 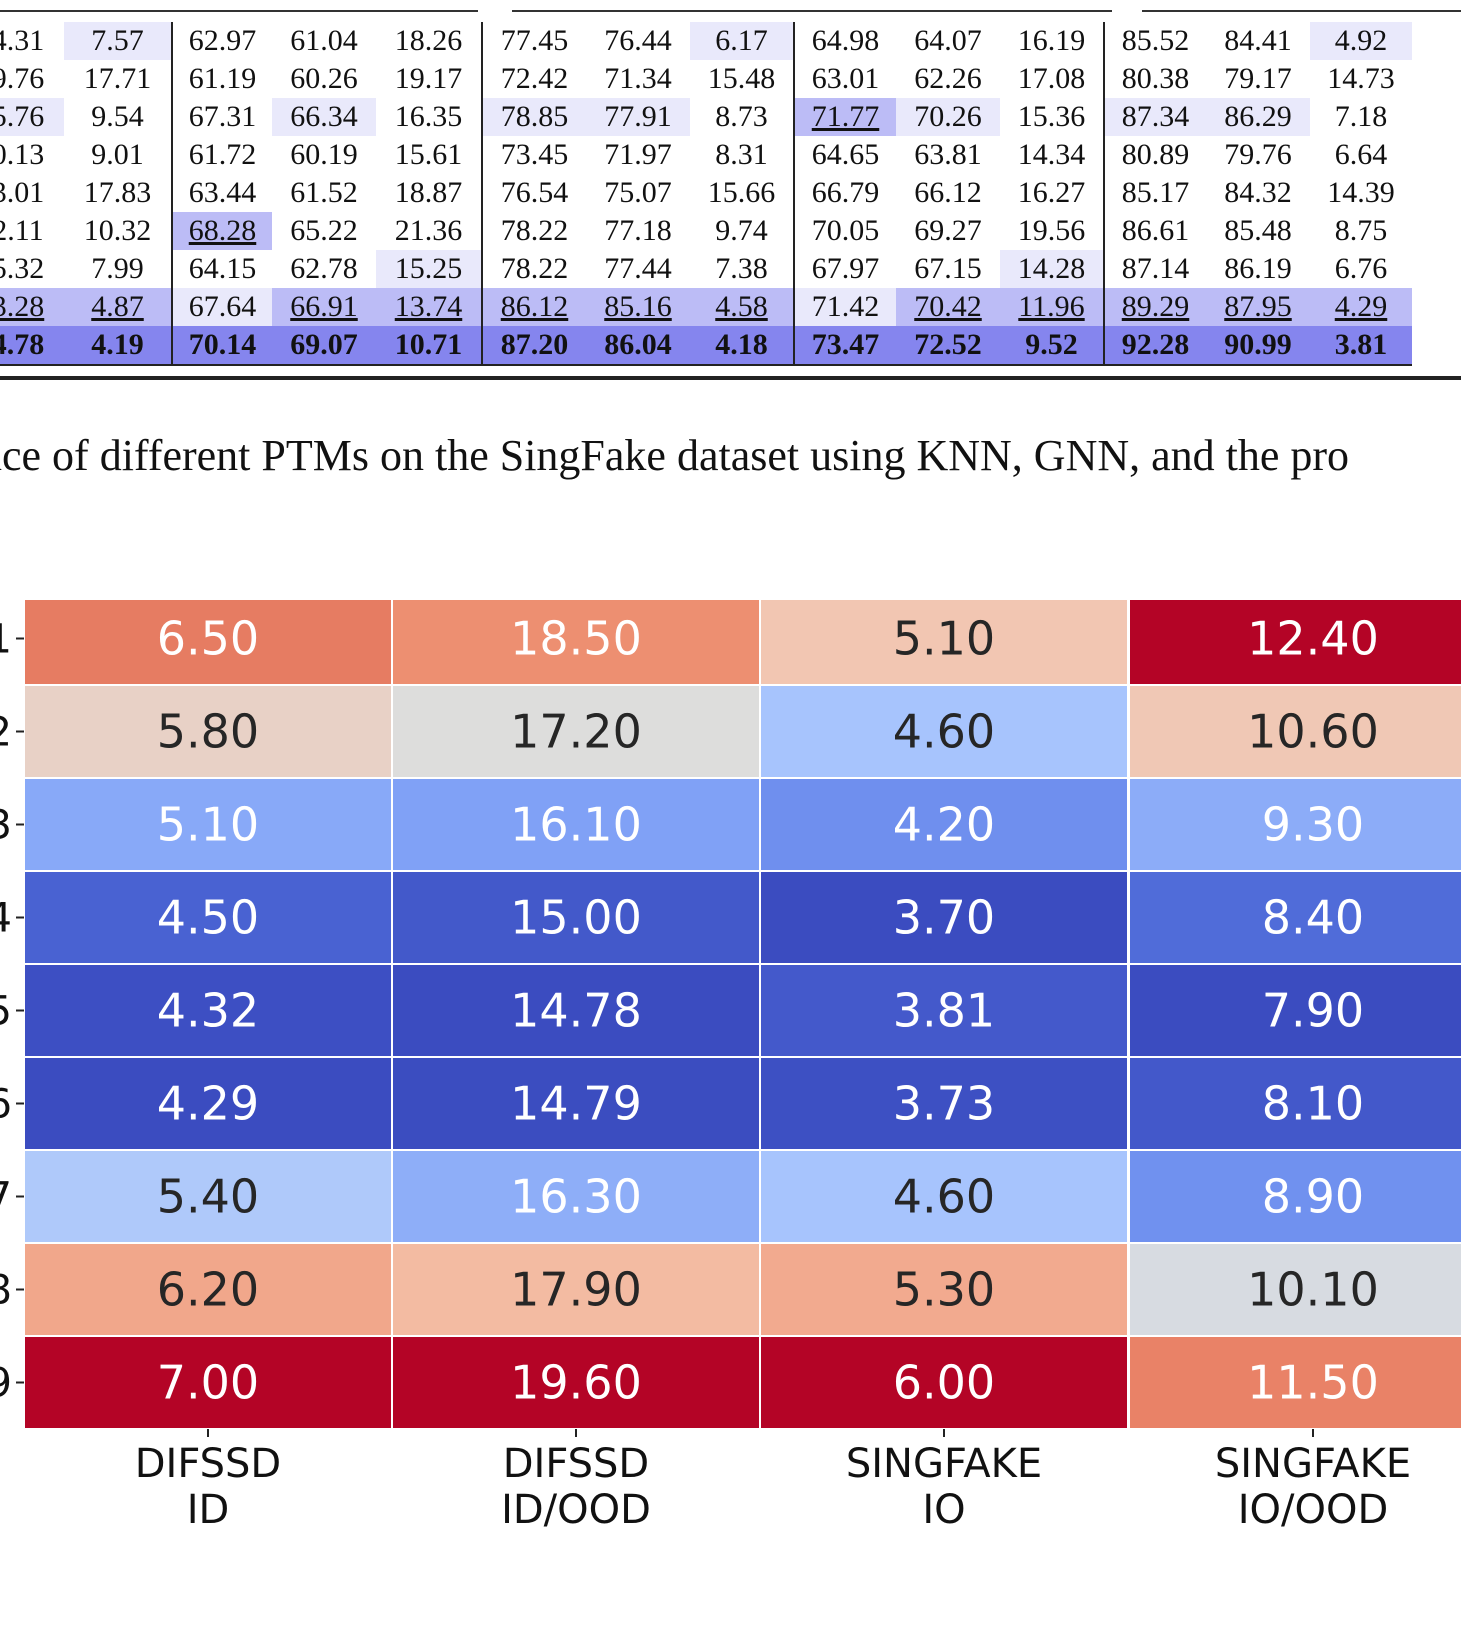 What do you see at coordinates (32, 307) in the screenshot?
I see `table-cell: 3.28` at bounding box center [32, 307].